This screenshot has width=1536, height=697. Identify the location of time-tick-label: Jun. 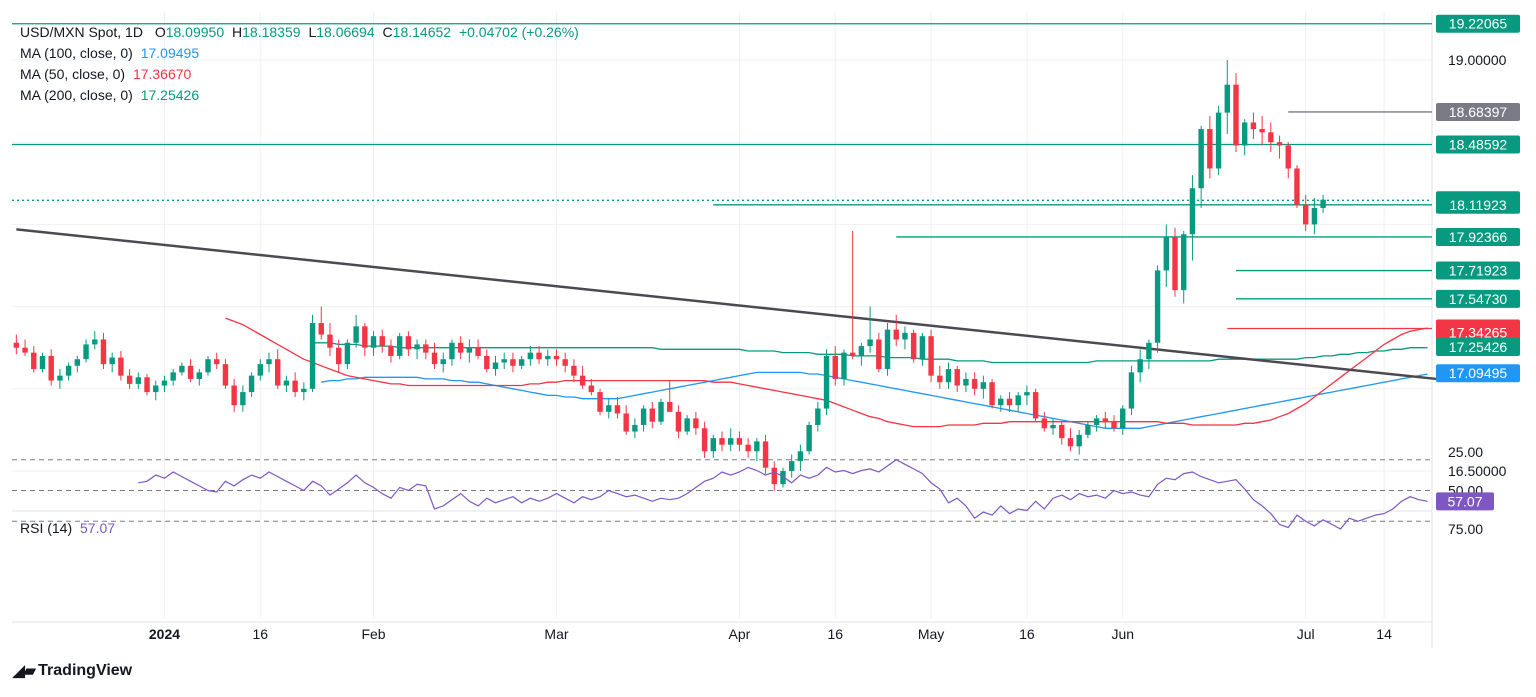
(1122, 634).